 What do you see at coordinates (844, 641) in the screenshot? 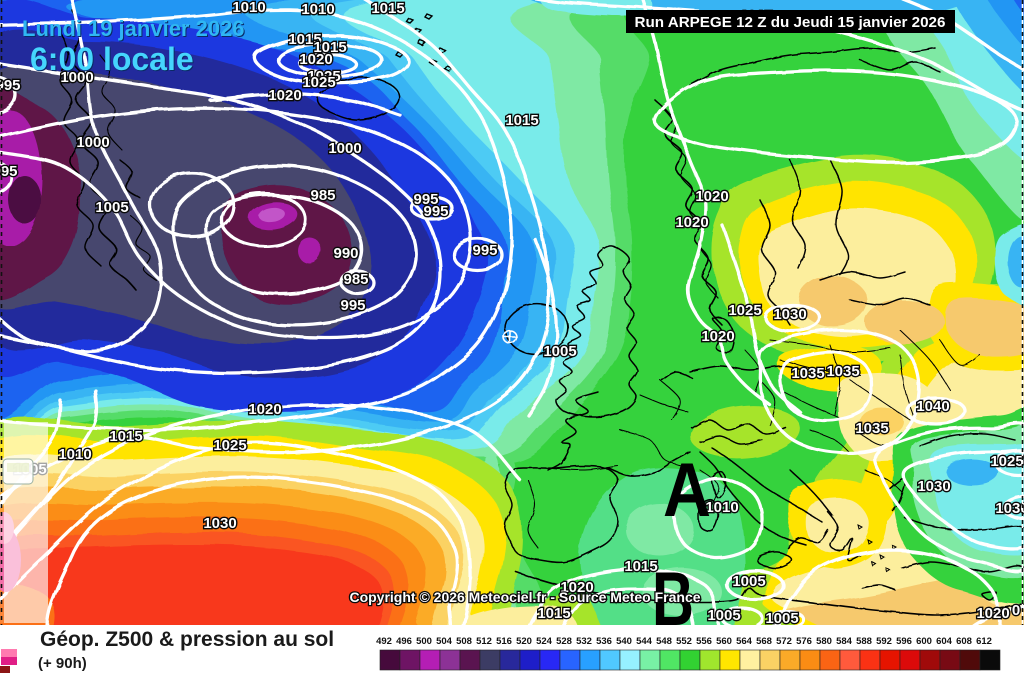
I see `svg-text: 584` at bounding box center [844, 641].